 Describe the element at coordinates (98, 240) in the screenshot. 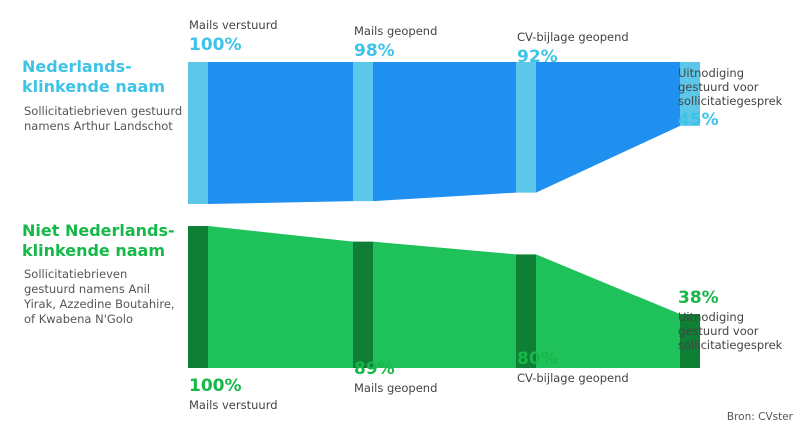

I see `group-2-title: Niet Nederlands-klinkende naam` at that location.